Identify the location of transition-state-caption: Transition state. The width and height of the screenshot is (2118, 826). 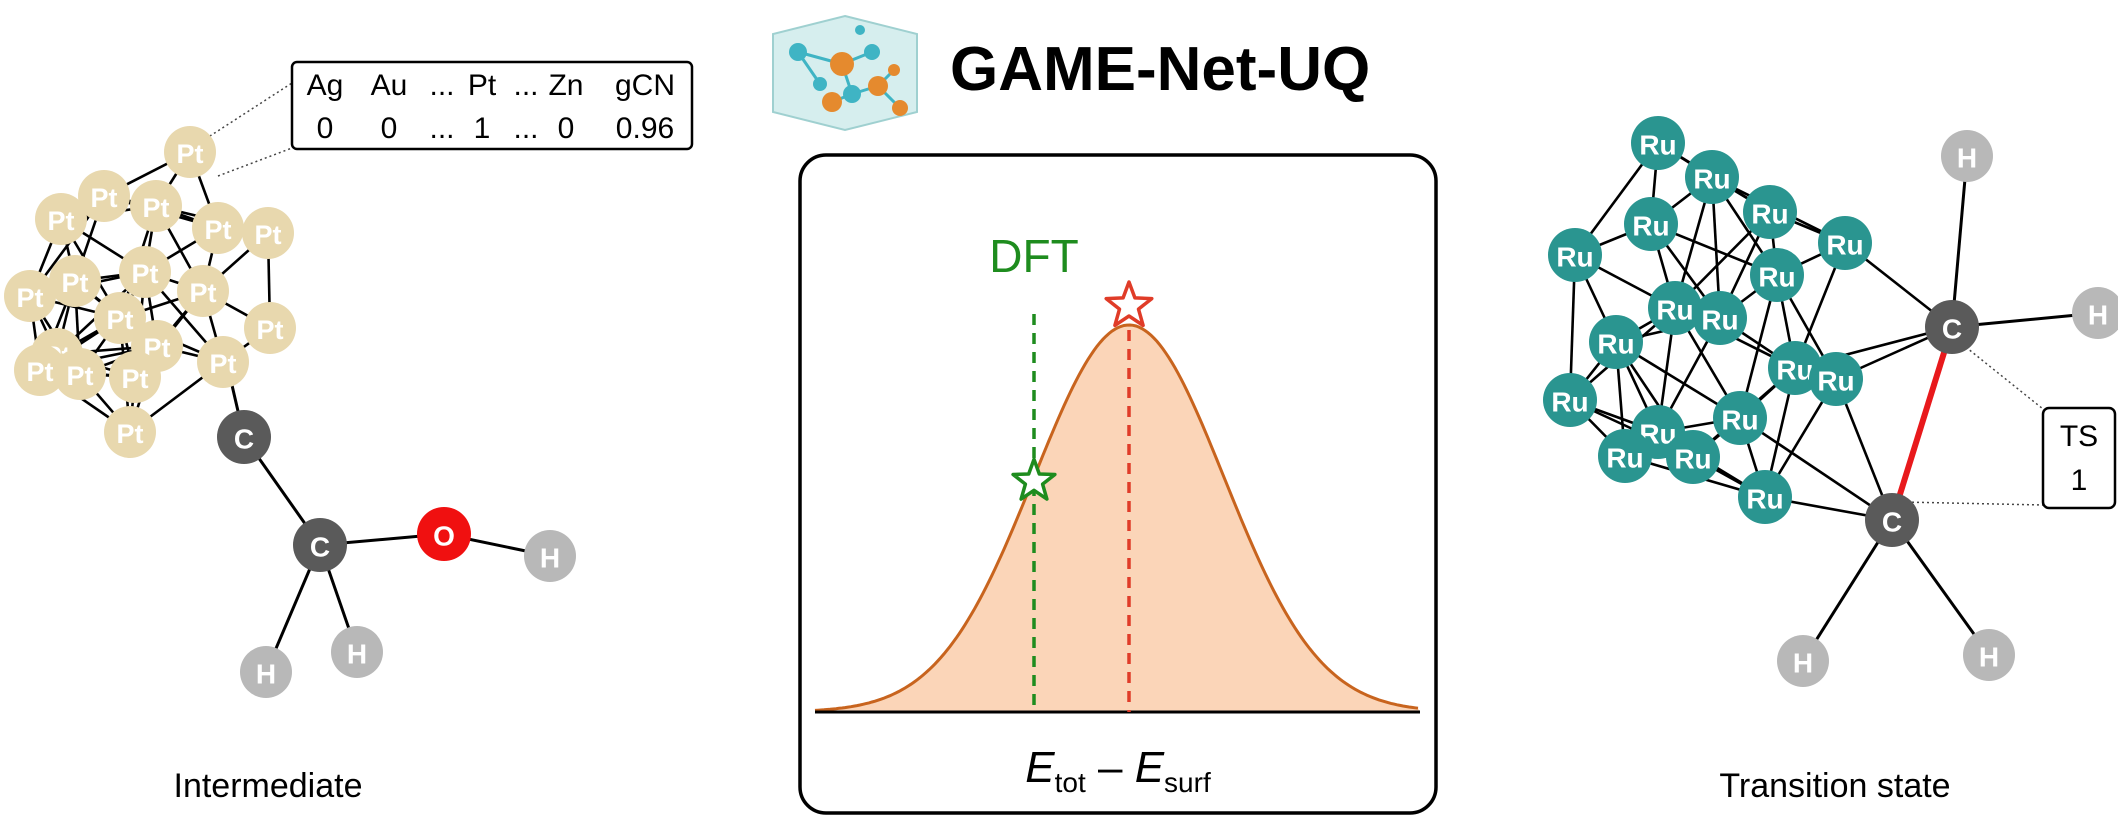
(1834, 786).